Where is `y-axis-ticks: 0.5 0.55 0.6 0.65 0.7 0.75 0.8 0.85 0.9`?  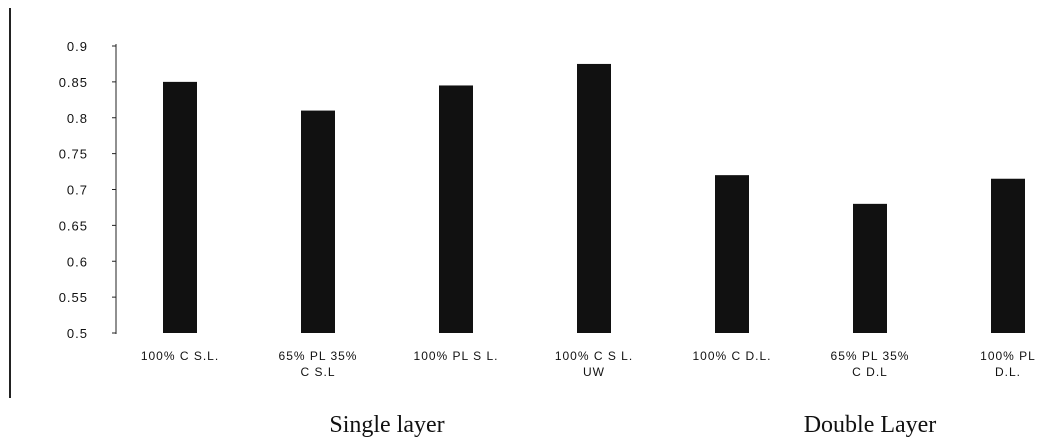 y-axis-ticks: 0.5 0.55 0.6 0.65 0.7 0.75 0.8 0.85 0.9 is located at coordinates (87, 190).